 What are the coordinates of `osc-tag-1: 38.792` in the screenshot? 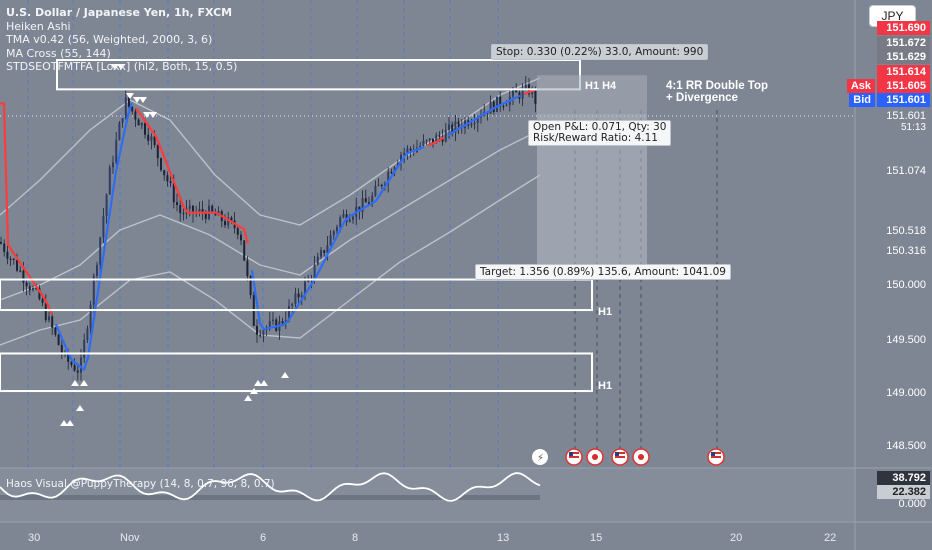 It's located at (903, 478).